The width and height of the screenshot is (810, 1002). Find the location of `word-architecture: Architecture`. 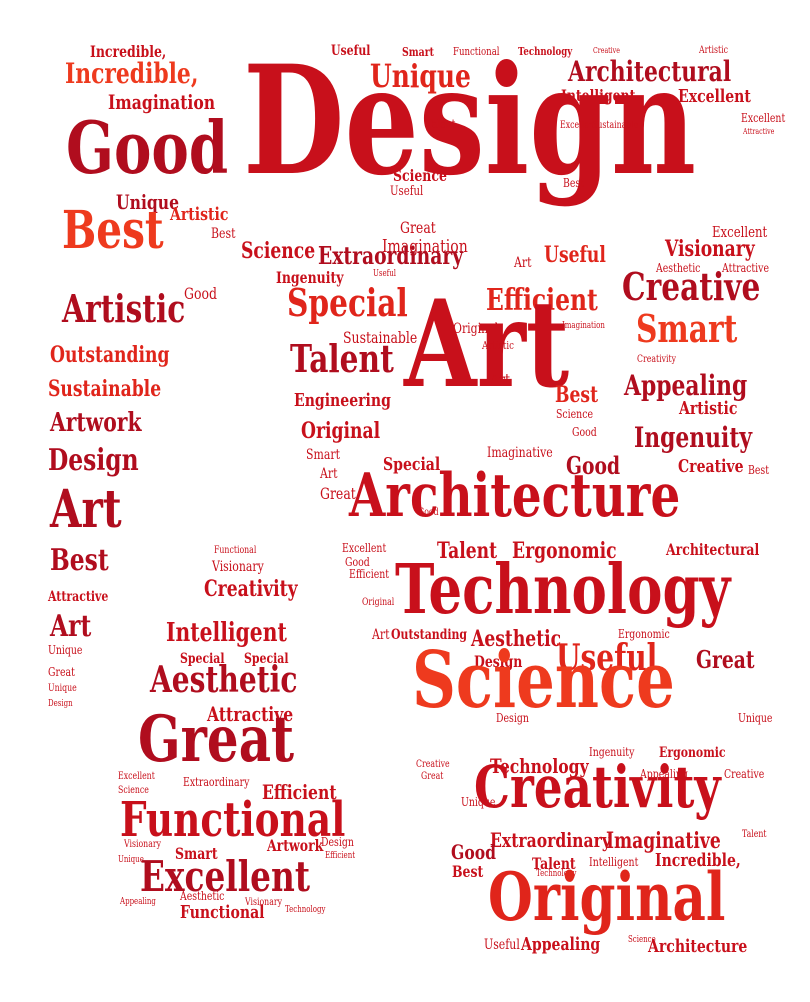

word-architecture: Architecture is located at coordinates (515, 496).